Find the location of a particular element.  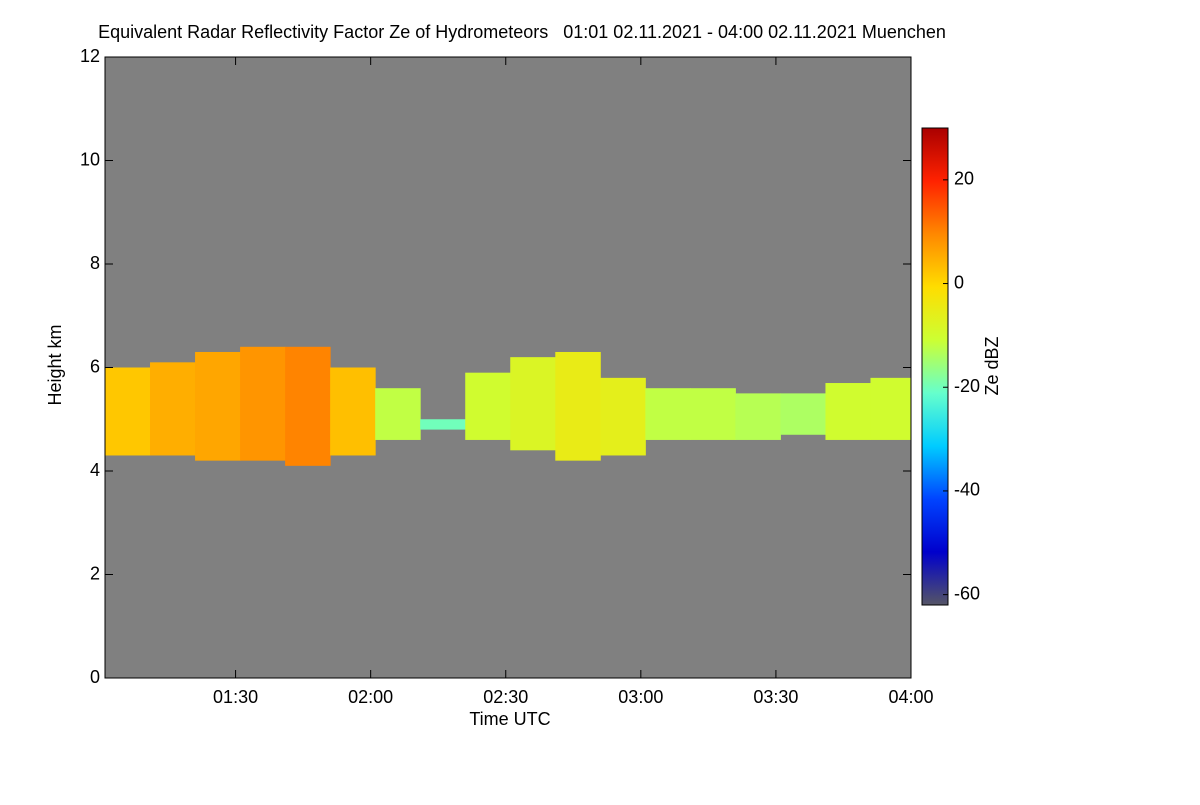

colorbar-tick-label: -20 is located at coordinates (967, 386).